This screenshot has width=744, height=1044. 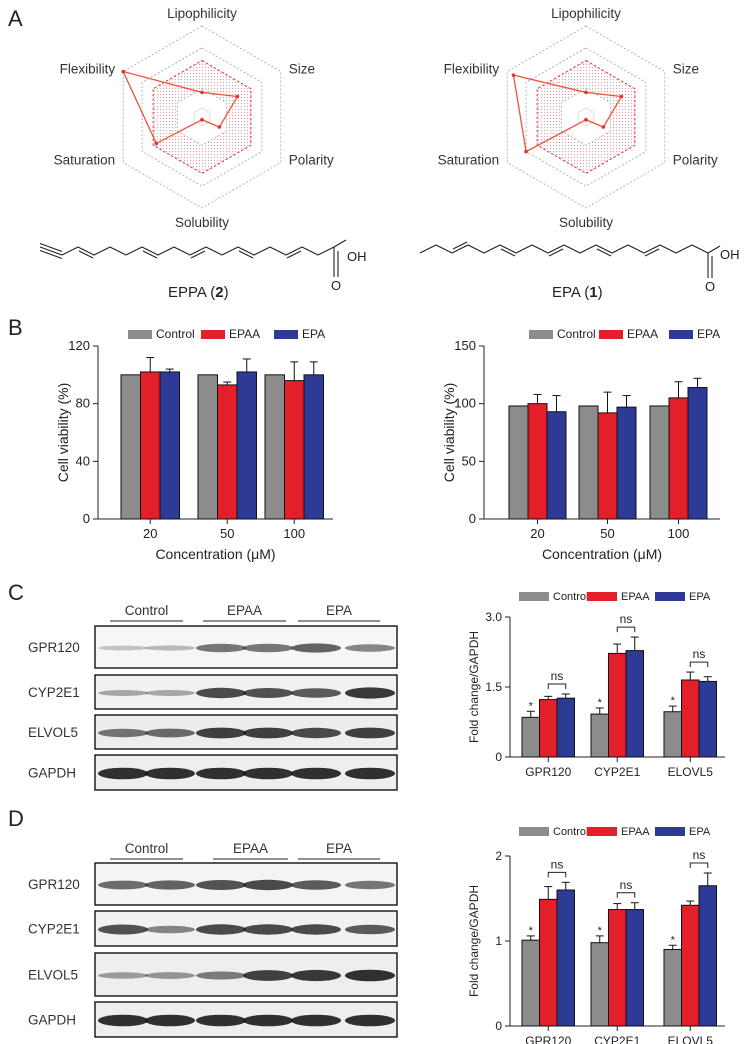 What do you see at coordinates (83, 403) in the screenshot?
I see `y-tick-label: 80` at bounding box center [83, 403].